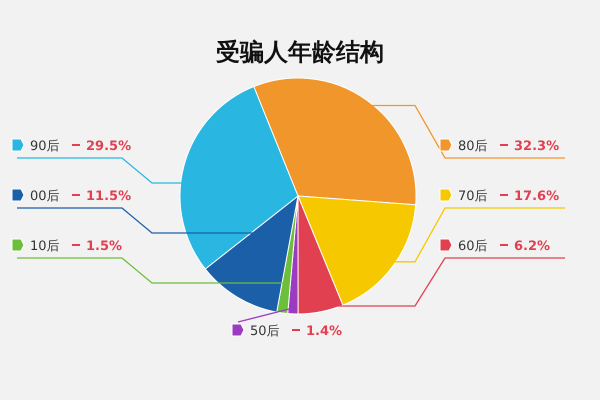  Describe the element at coordinates (104, 246) in the screenshot. I see `data-label: 1.5%` at that location.